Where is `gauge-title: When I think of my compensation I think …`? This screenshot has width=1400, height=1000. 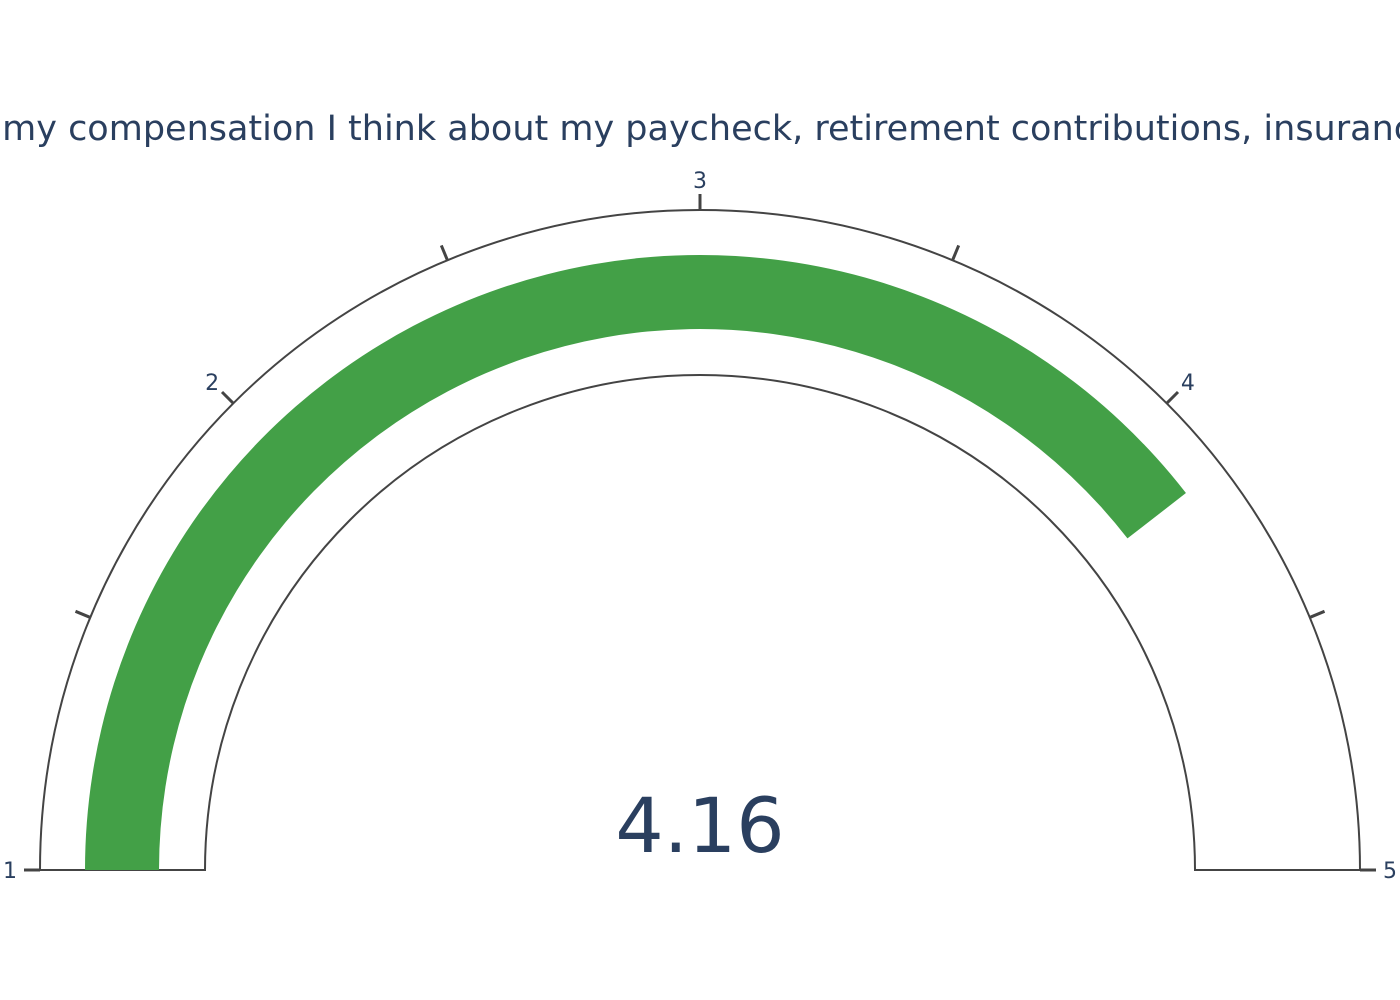
gauge-title: When I think of my compensation I think … is located at coordinates (700, 129).